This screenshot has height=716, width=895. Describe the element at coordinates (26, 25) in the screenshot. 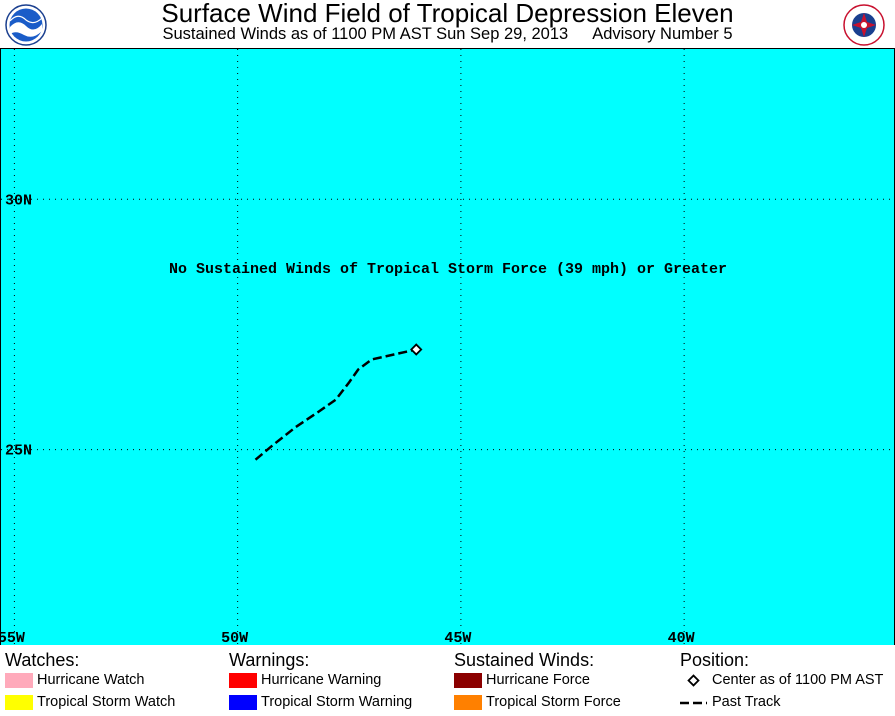

I see `noaa-logo` at that location.